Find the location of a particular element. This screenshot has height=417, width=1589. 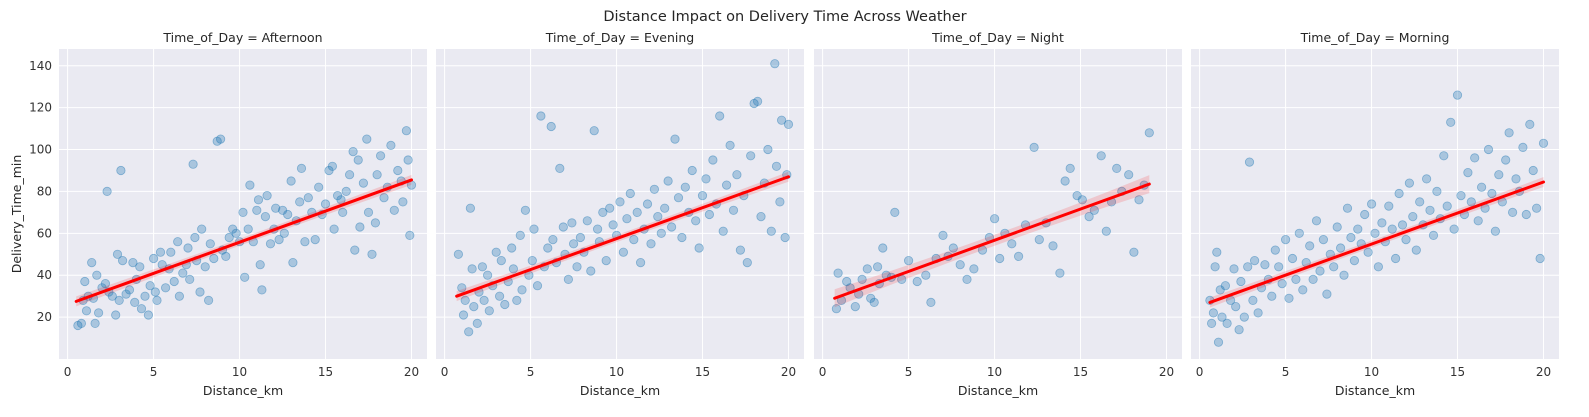

x-tick-label: 15 is located at coordinates (325, 372).